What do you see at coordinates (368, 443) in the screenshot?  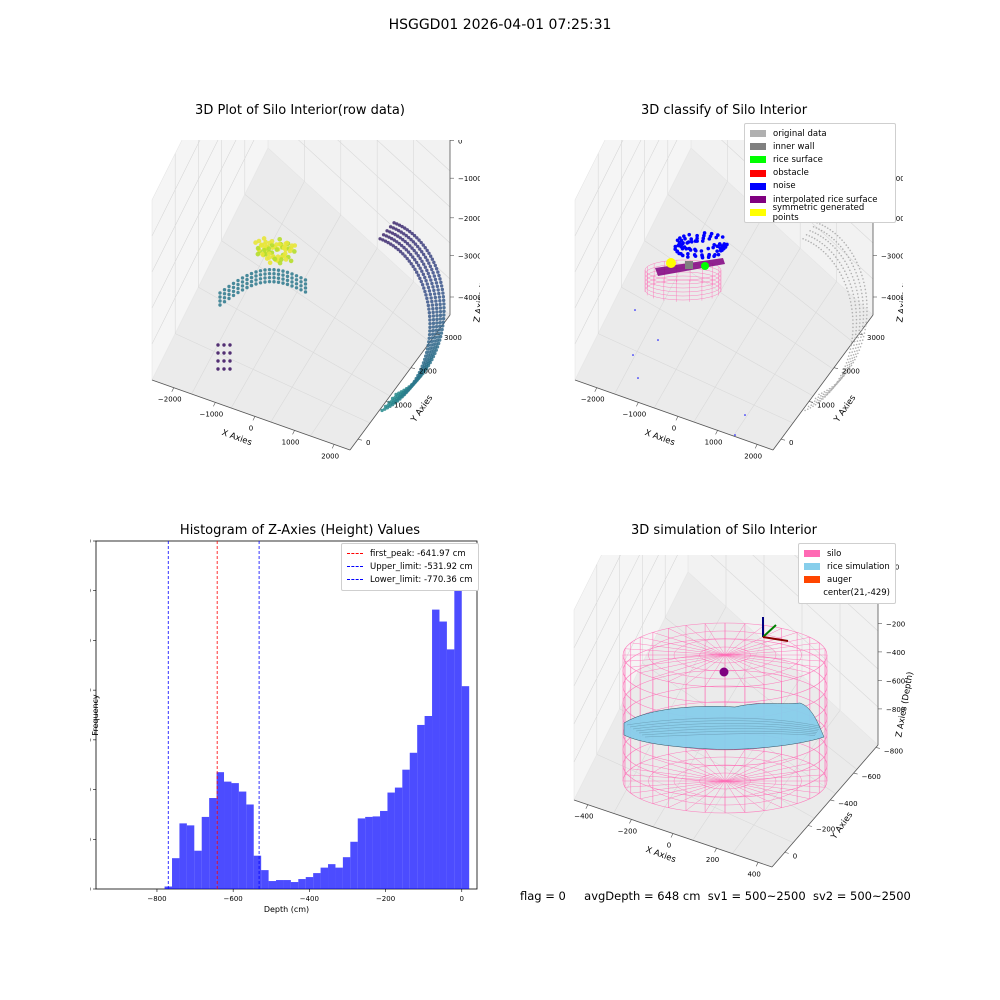 I see `y-tick-label: 0` at bounding box center [368, 443].